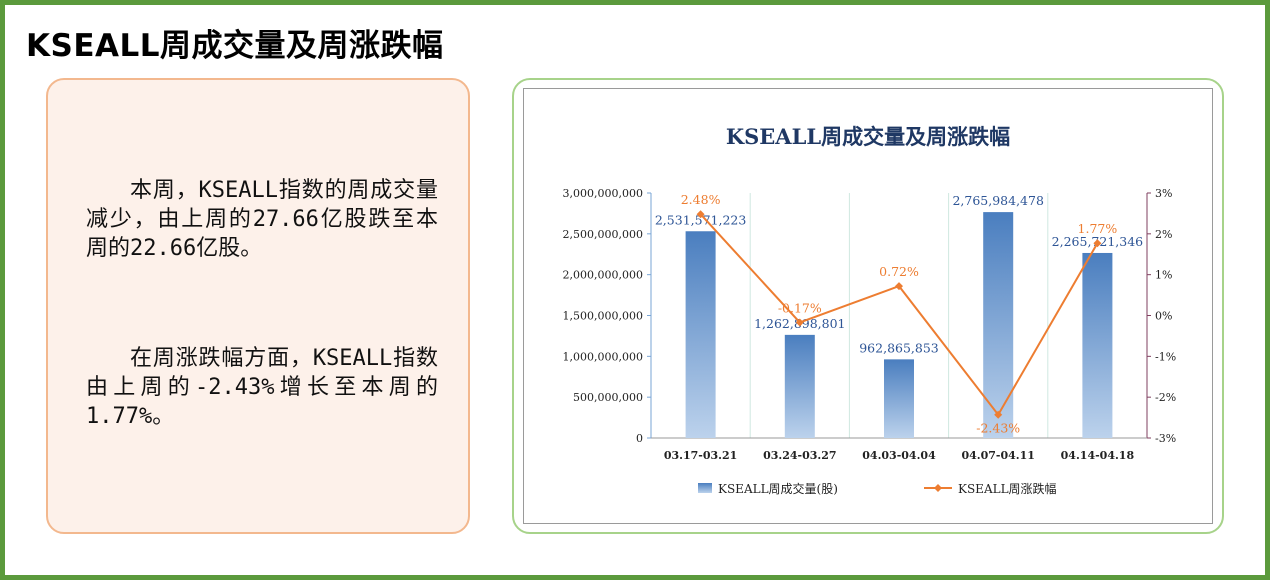 The image size is (1270, 580). I want to click on bar-value-label: 962,865,853, so click(899, 347).